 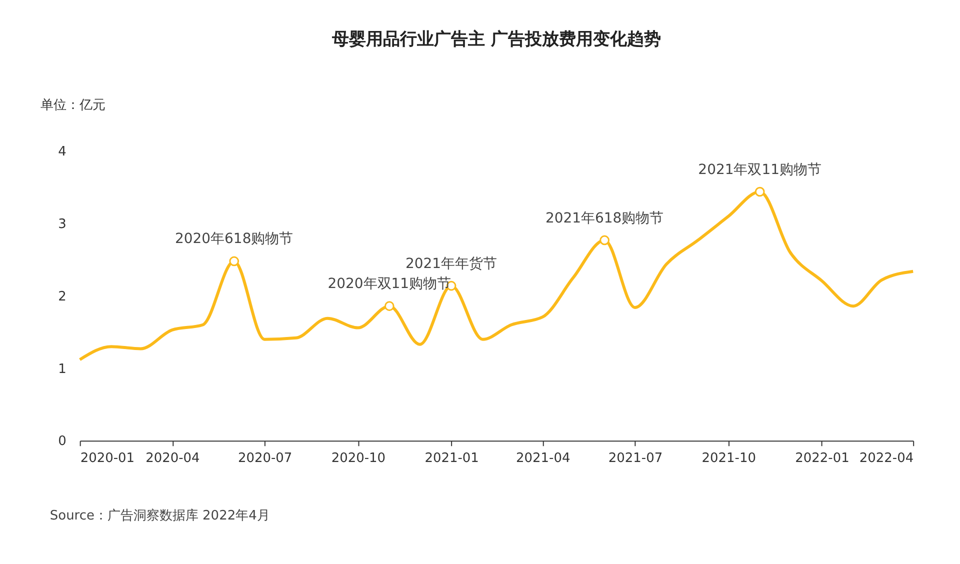 What do you see at coordinates (62, 152) in the screenshot?
I see `y-tick-label: 4` at bounding box center [62, 152].